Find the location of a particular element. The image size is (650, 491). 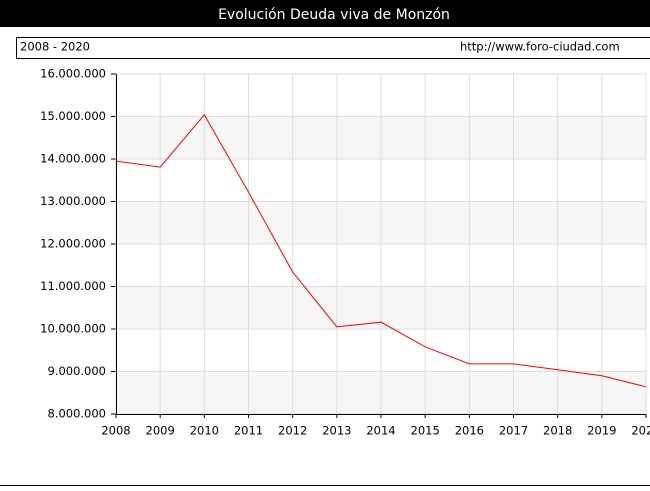

x-tick-label: 2016 is located at coordinates (469, 431).